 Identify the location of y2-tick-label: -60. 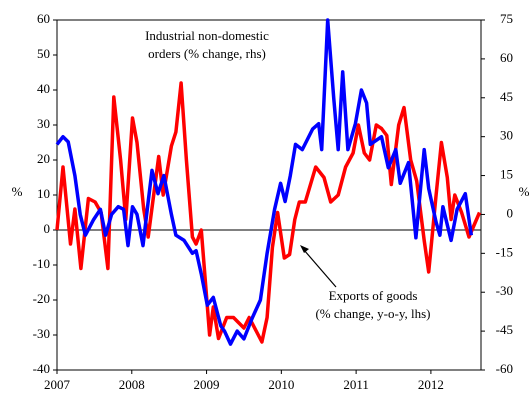
(504, 368).